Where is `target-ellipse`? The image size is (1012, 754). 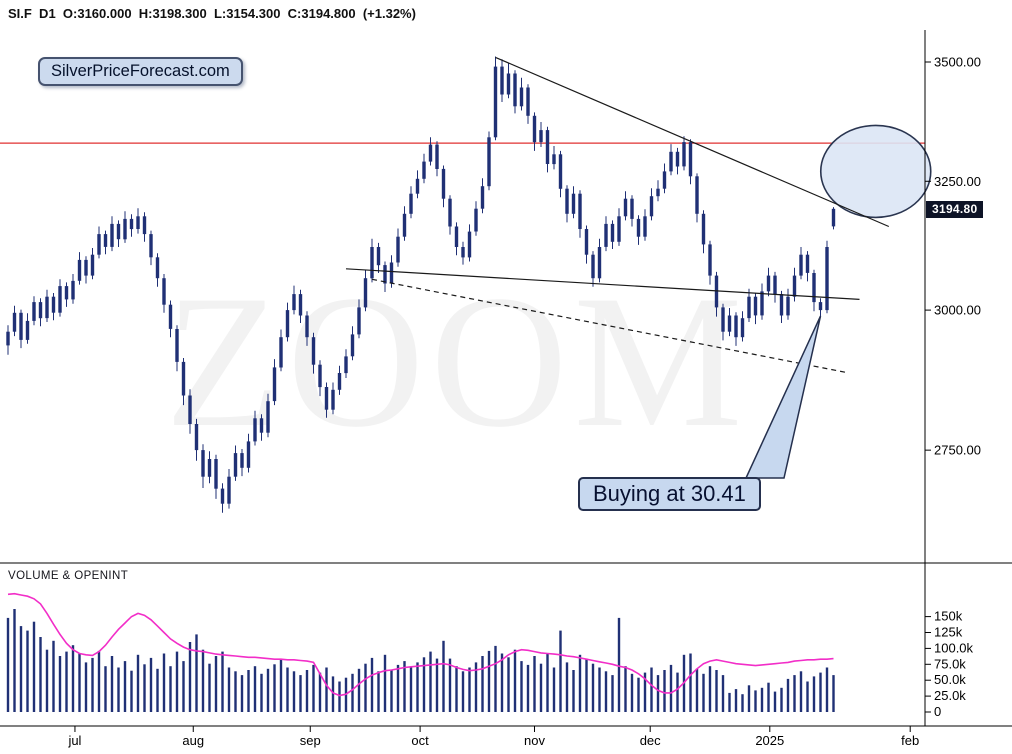
target-ellipse is located at coordinates (875, 171).